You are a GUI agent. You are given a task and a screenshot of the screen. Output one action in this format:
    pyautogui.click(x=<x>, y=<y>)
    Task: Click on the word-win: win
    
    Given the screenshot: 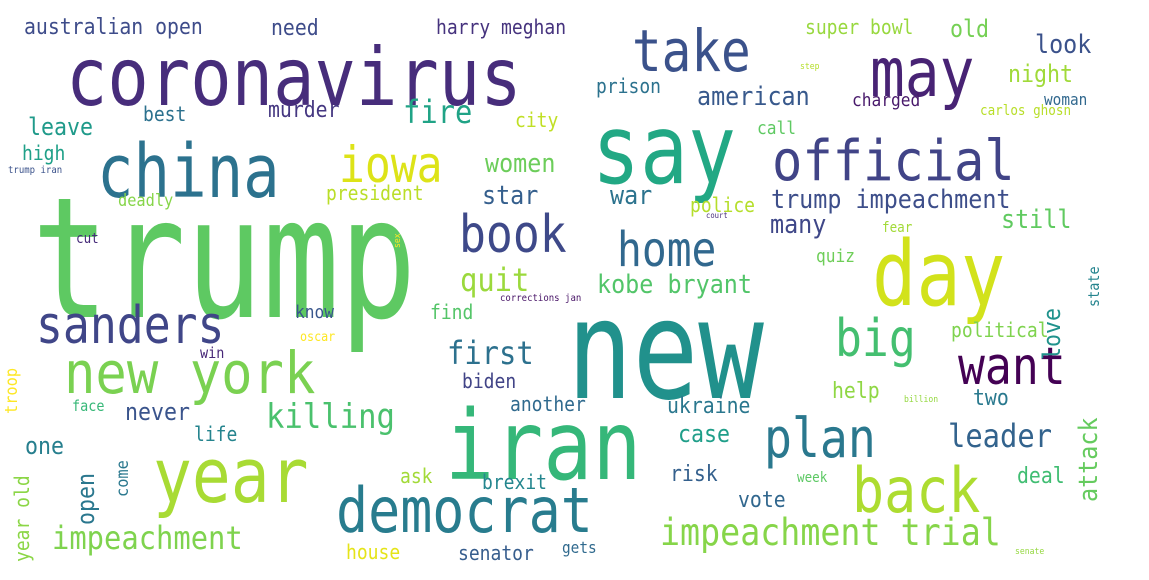 What is the action you would take?
    pyautogui.click(x=212, y=353)
    